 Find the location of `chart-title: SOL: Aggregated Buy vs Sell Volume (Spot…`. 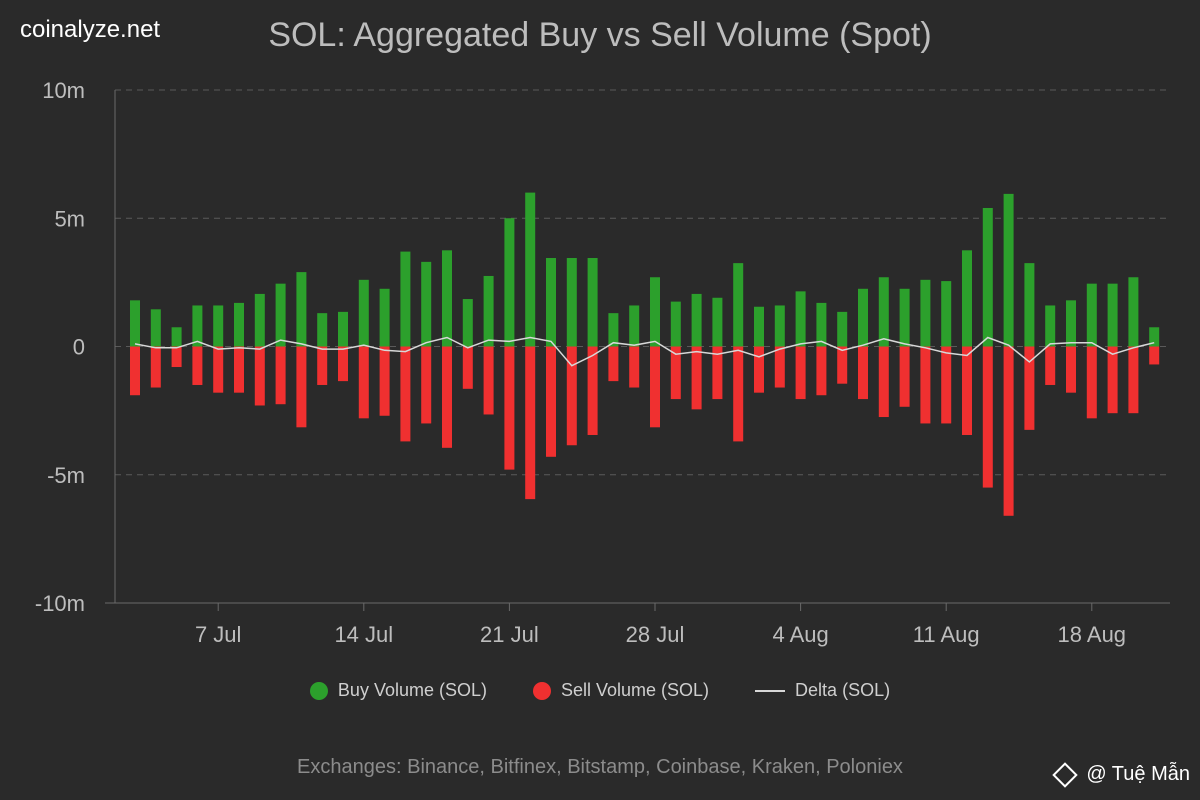

chart-title: SOL: Aggregated Buy vs Sell Volume (Spot… is located at coordinates (600, 35).